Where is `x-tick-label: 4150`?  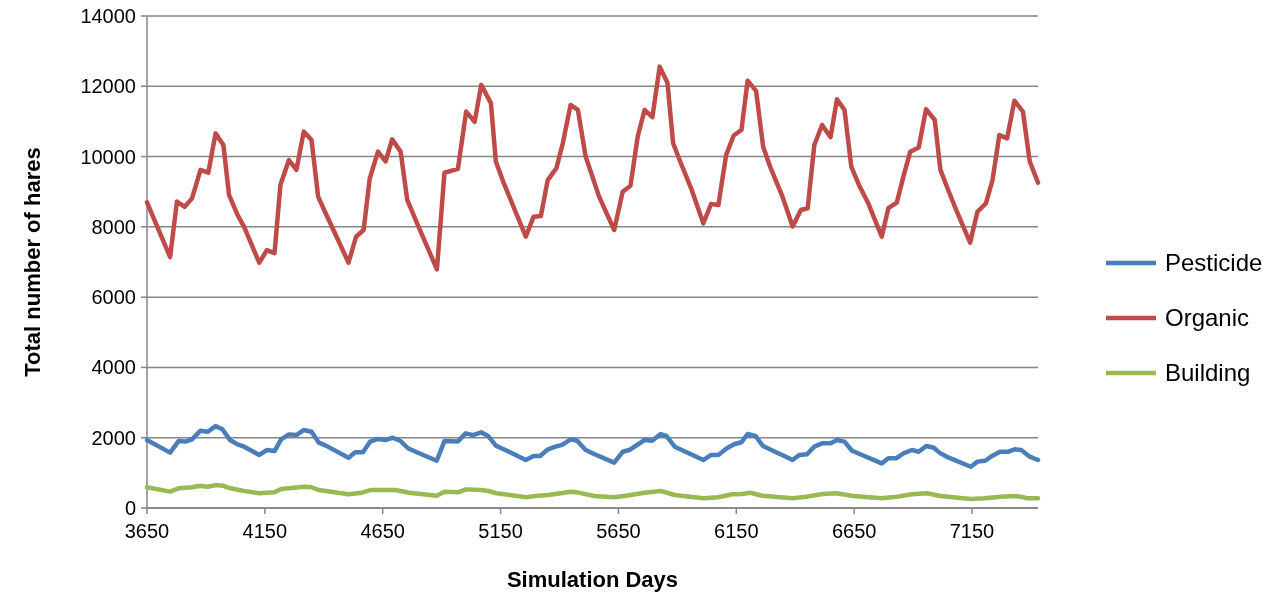 x-tick-label: 4150 is located at coordinates (265, 531).